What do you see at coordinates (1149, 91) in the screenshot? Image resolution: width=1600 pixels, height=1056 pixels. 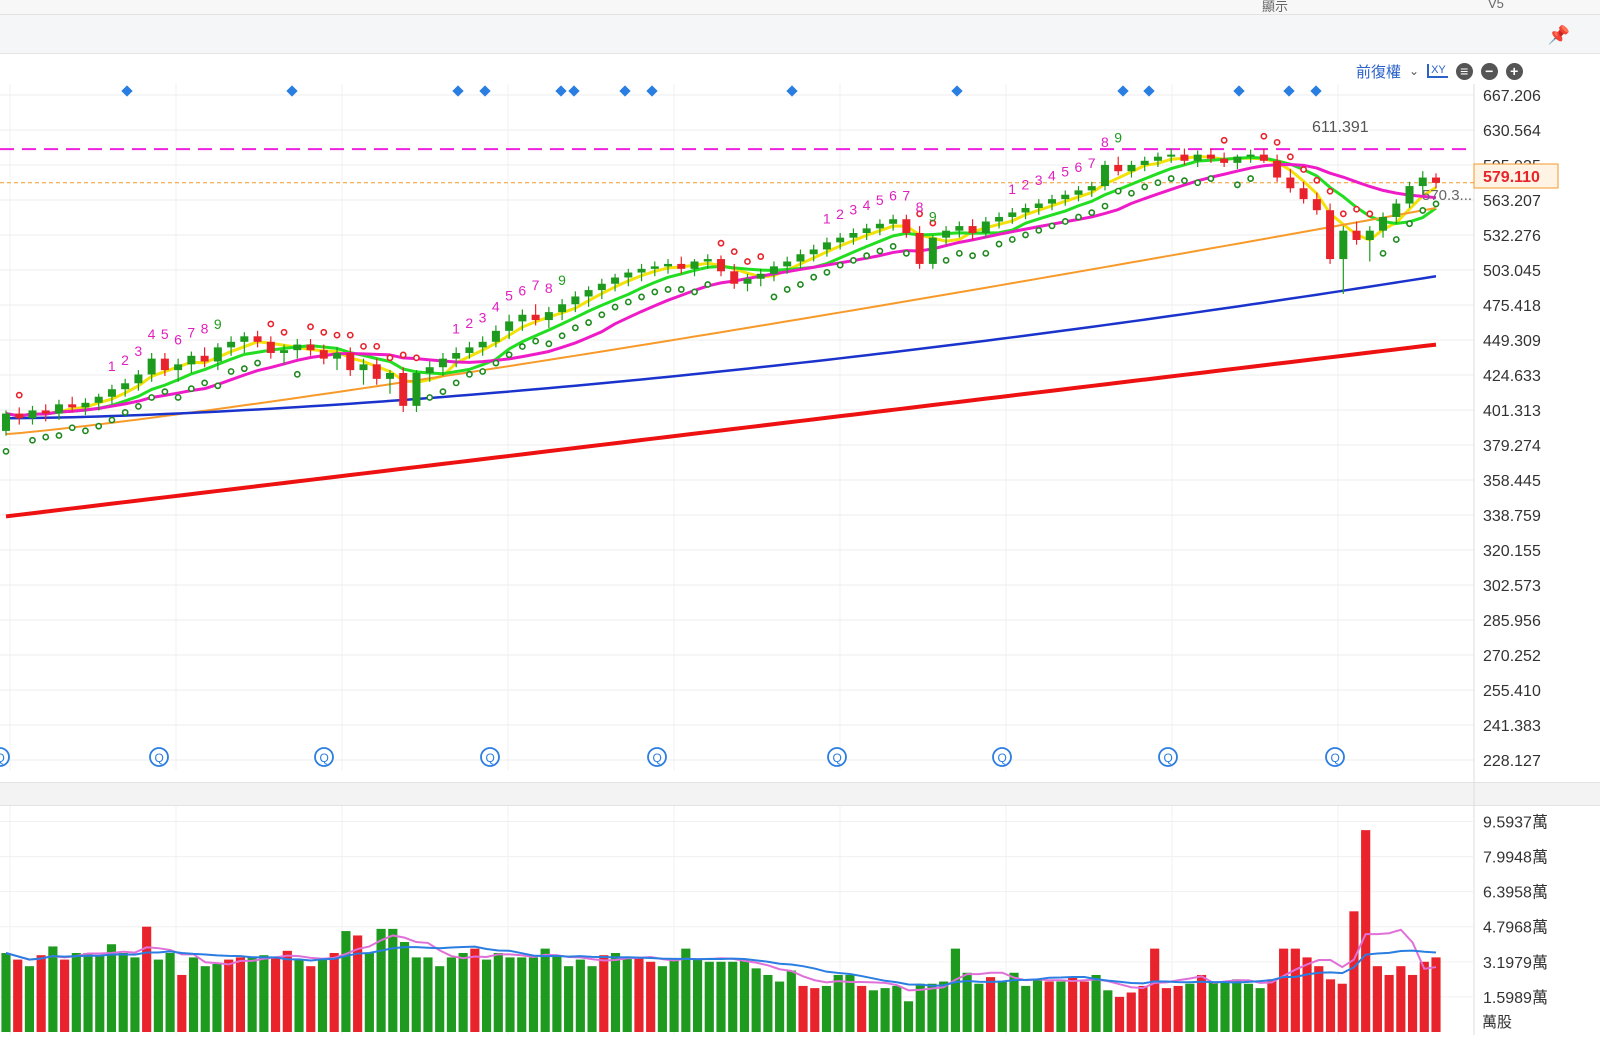 I see `event-diamond` at bounding box center [1149, 91].